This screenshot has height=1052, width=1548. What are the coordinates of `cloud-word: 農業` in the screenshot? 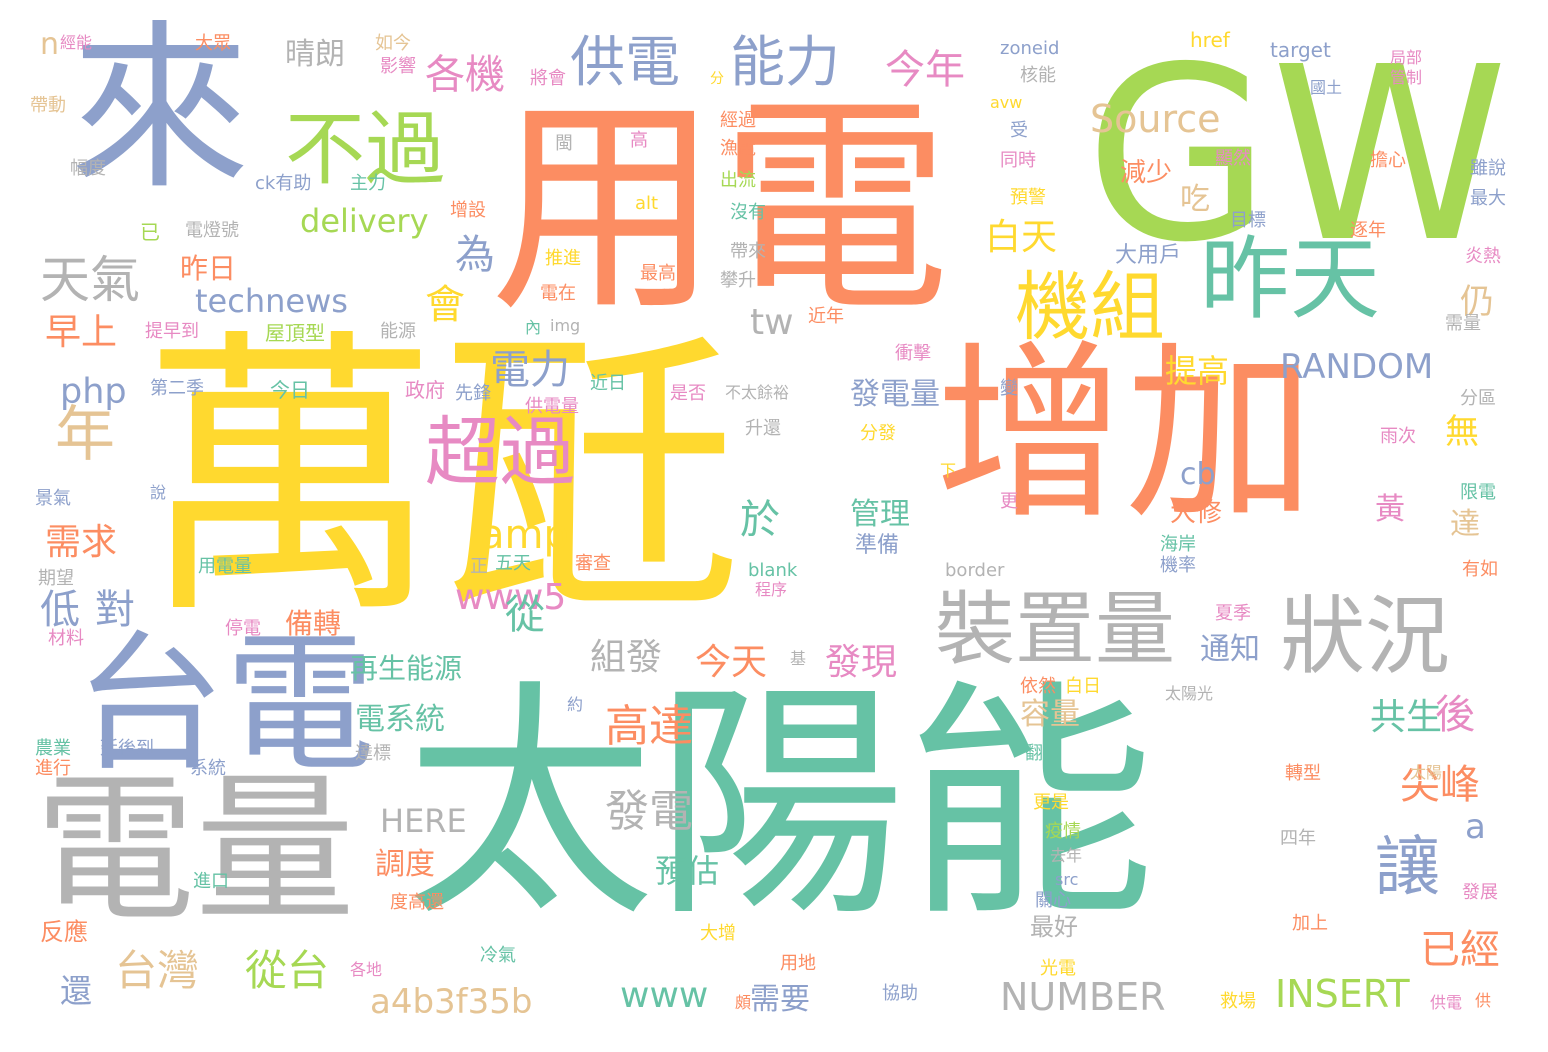 It's located at (53, 748).